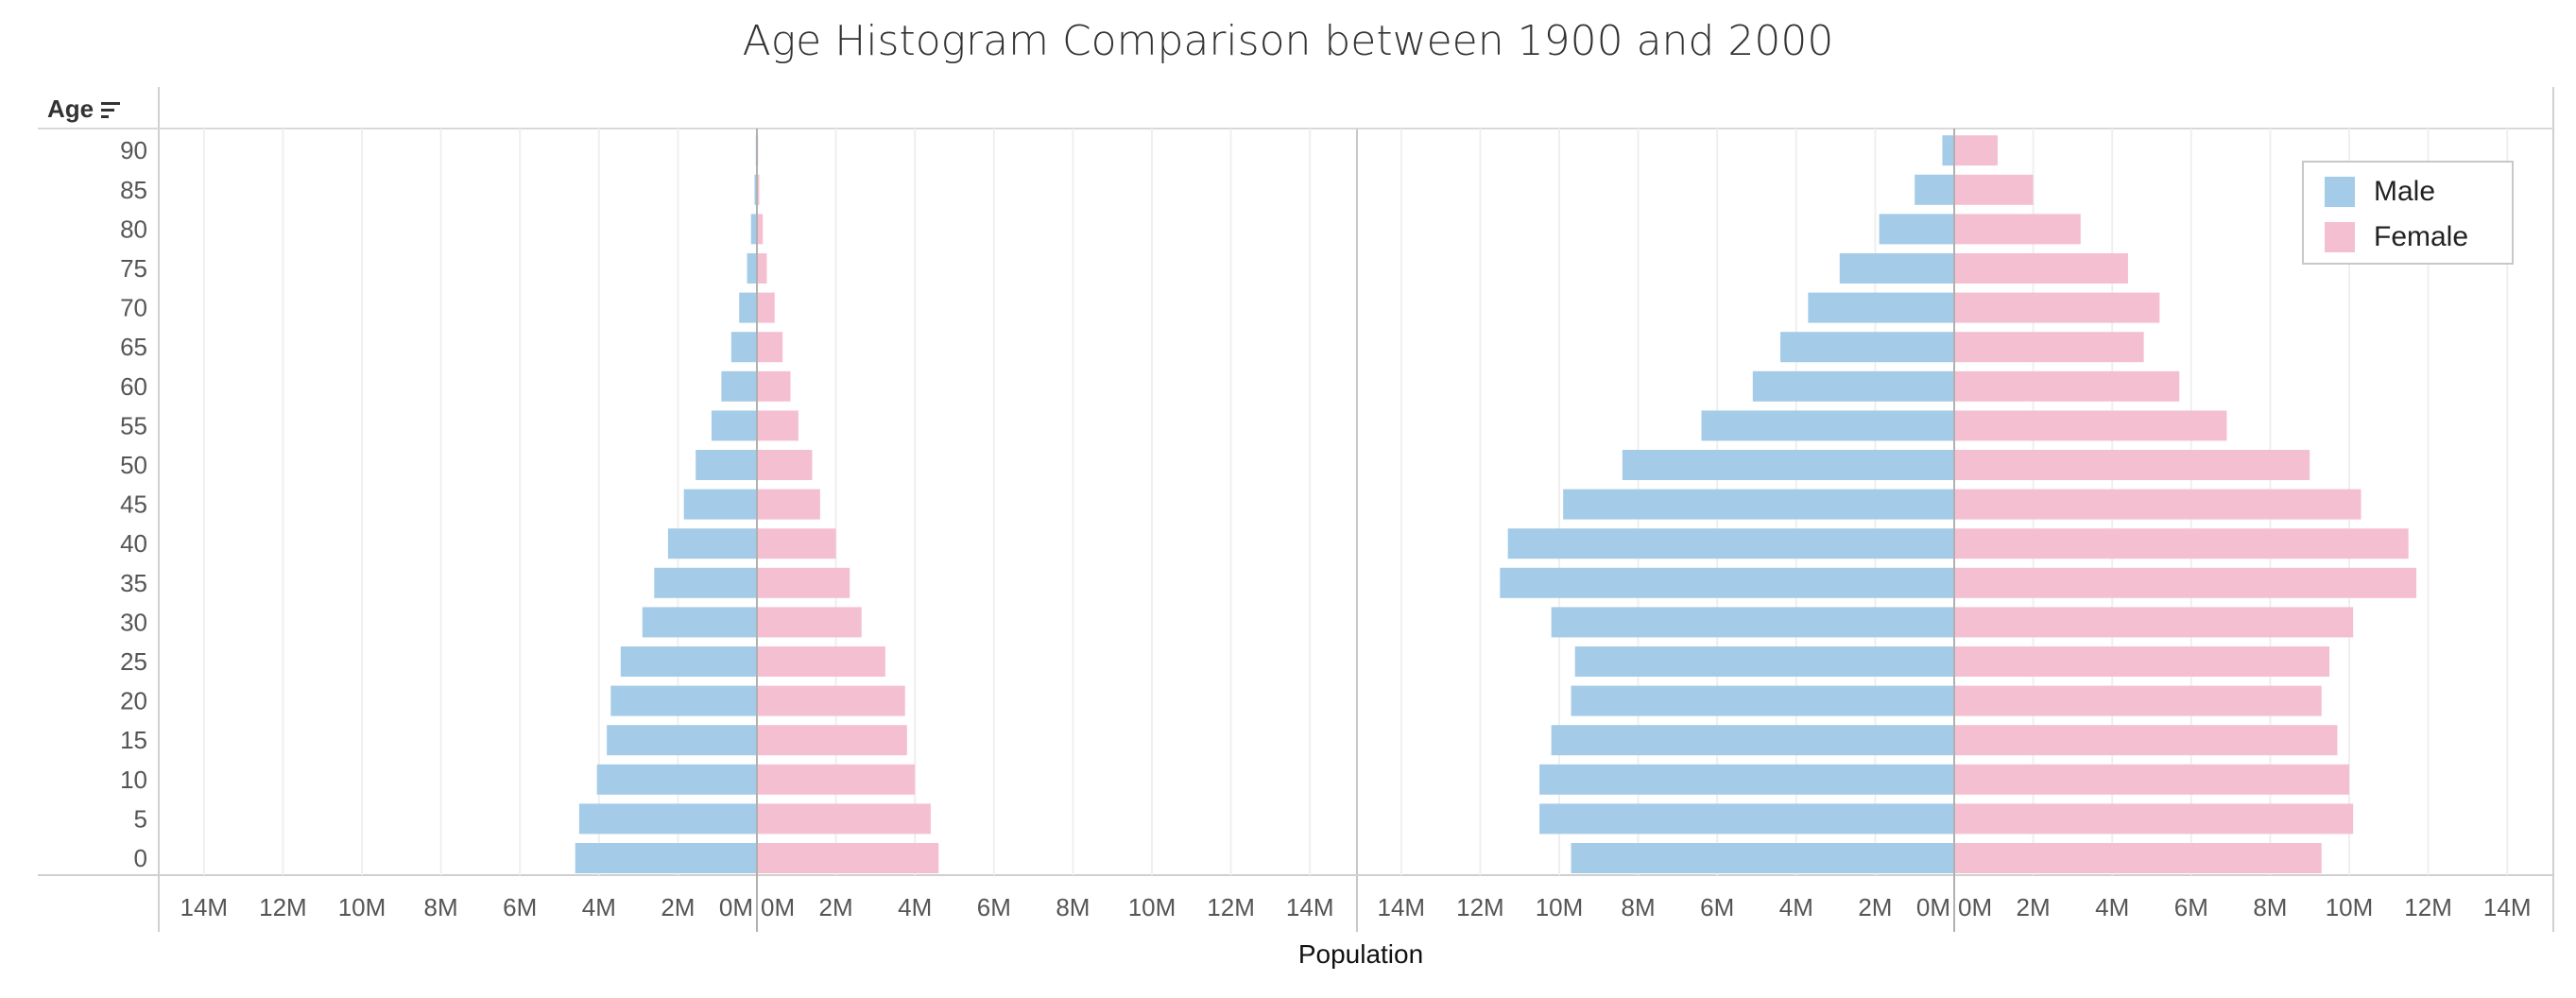 The image size is (2576, 998). Describe the element at coordinates (133, 465) in the screenshot. I see `y-tick-label: 50` at that location.